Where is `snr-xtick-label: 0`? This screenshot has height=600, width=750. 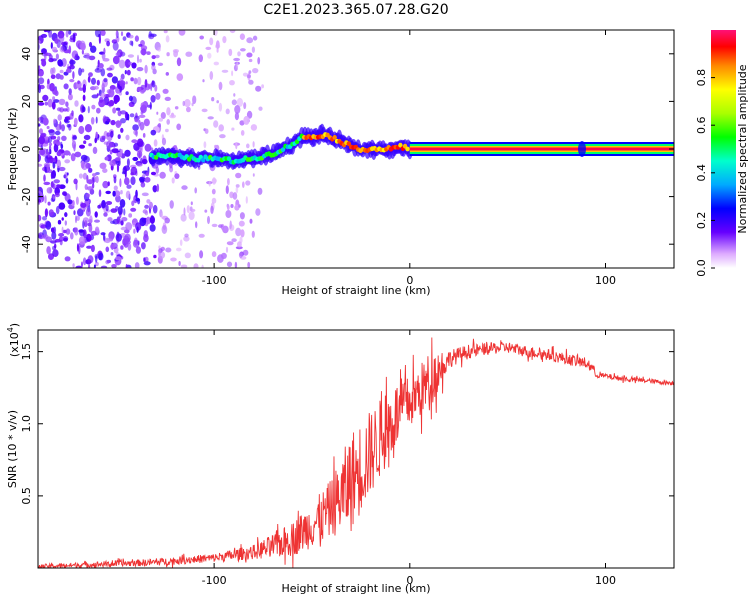 snr-xtick-label: 0 is located at coordinates (409, 580).